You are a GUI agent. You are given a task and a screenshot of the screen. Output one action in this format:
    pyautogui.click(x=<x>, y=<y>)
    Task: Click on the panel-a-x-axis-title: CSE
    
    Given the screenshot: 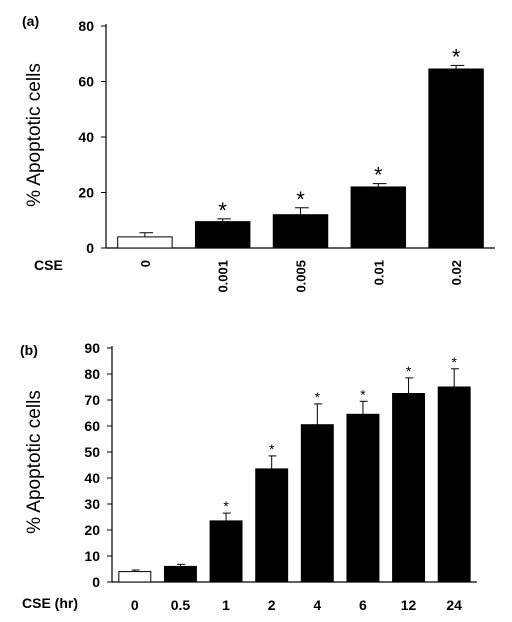 What is the action you would take?
    pyautogui.click(x=48, y=265)
    